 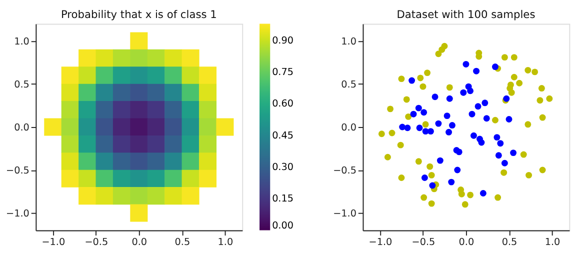 I want to click on color-bar-label: 0.15, so click(x=283, y=199).